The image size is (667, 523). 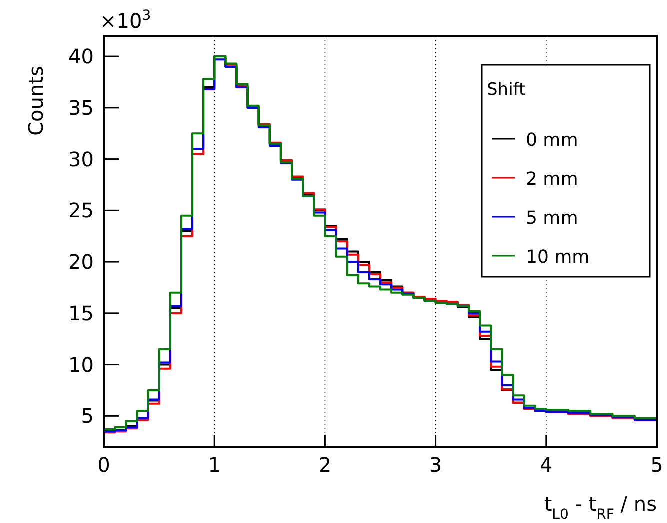 What do you see at coordinates (506, 90) in the screenshot?
I see `legend-title: Shift` at bounding box center [506, 90].